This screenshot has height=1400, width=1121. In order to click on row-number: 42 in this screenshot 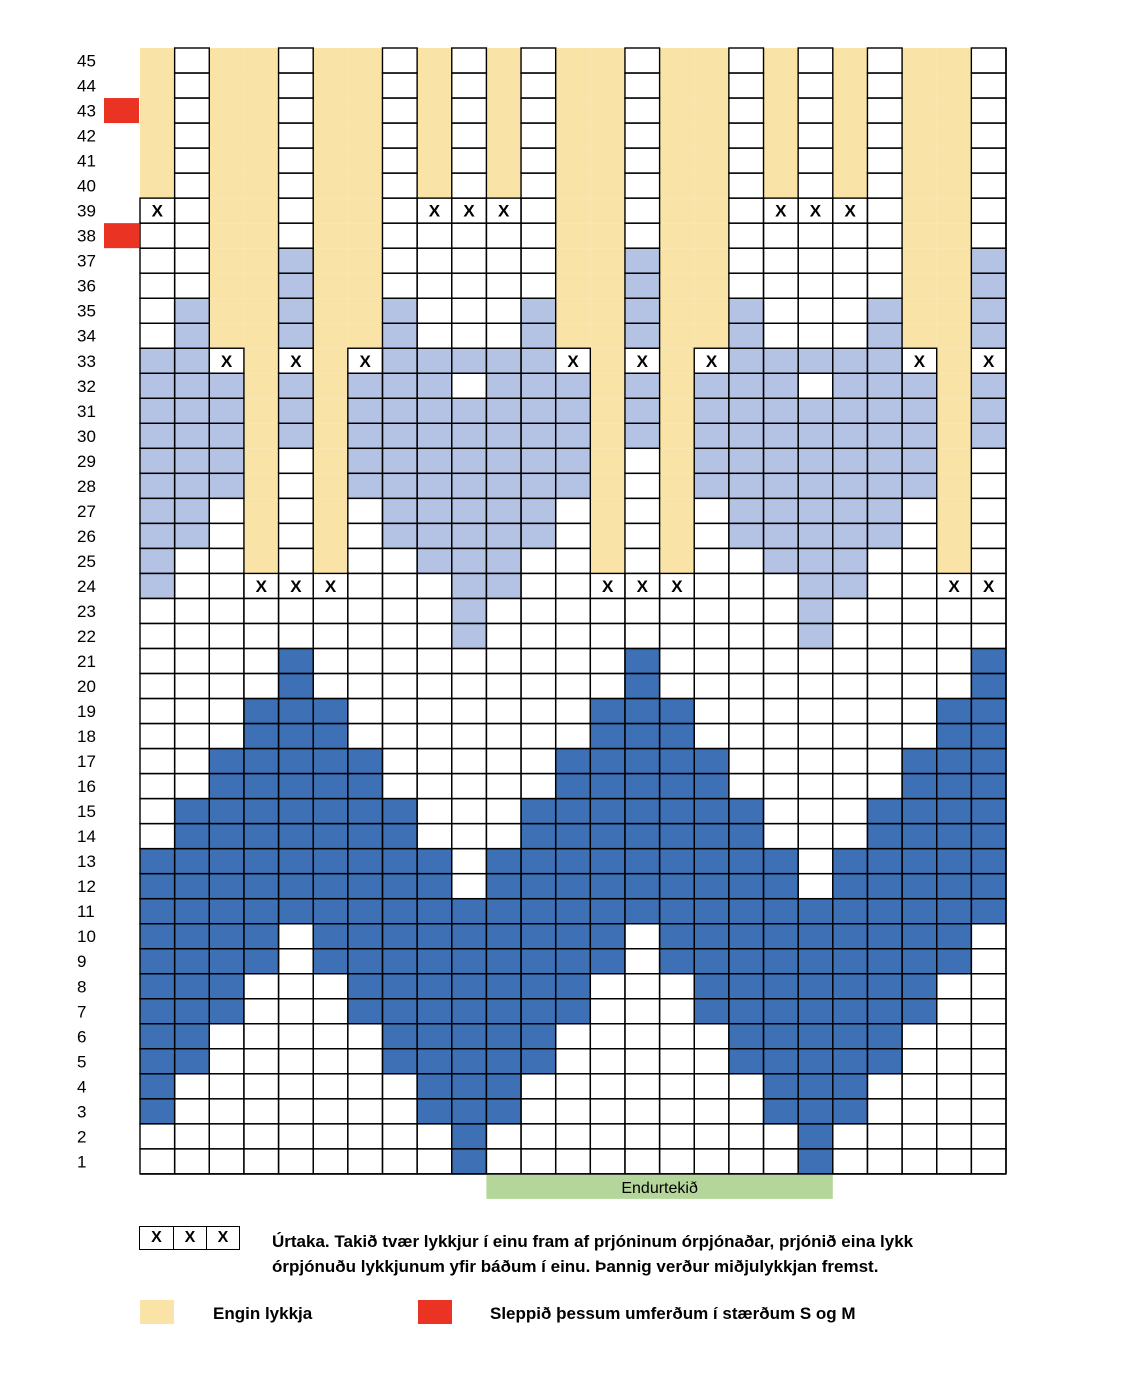, I will do `click(86, 136)`.